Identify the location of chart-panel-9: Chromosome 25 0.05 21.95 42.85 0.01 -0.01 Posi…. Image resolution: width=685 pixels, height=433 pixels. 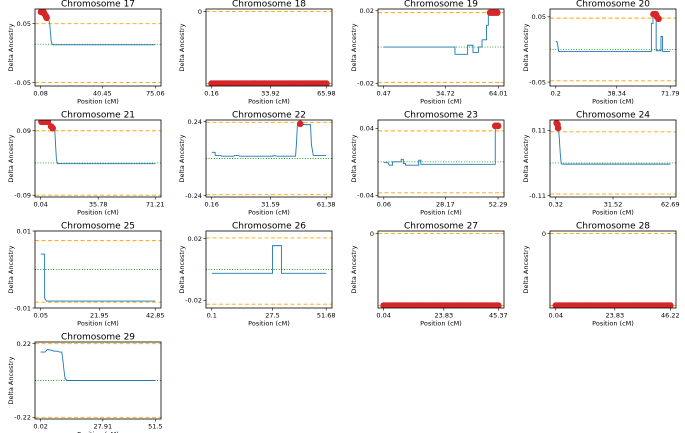
(86, 275).